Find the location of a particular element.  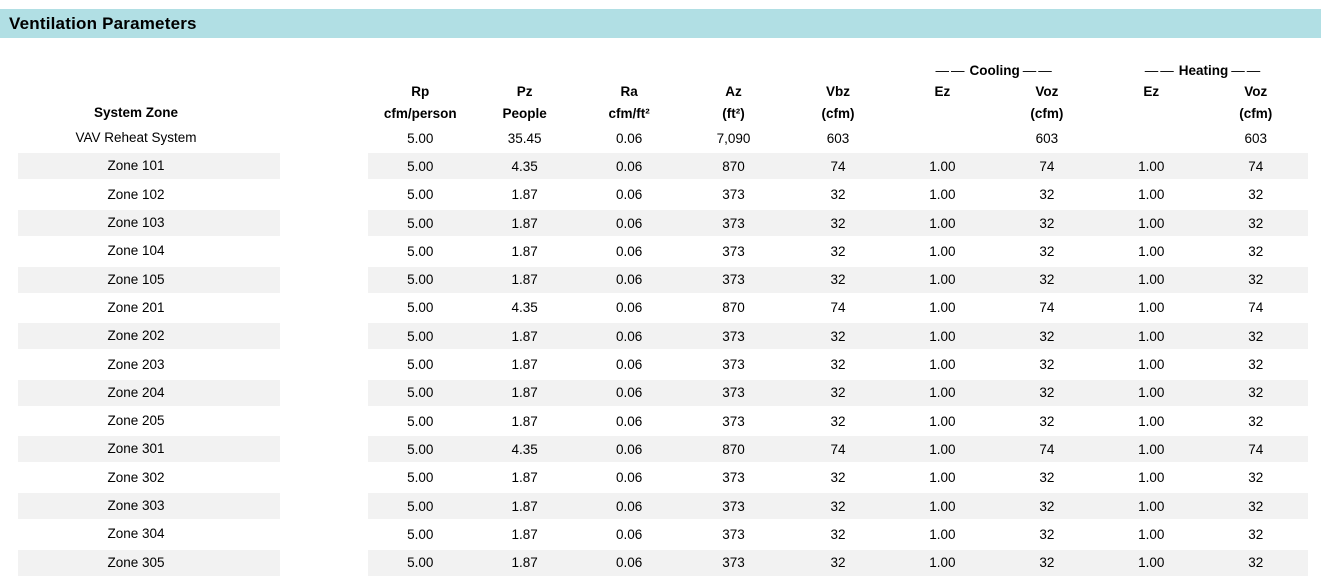

value-cell-heating-voz: 603 is located at coordinates (1255, 138).